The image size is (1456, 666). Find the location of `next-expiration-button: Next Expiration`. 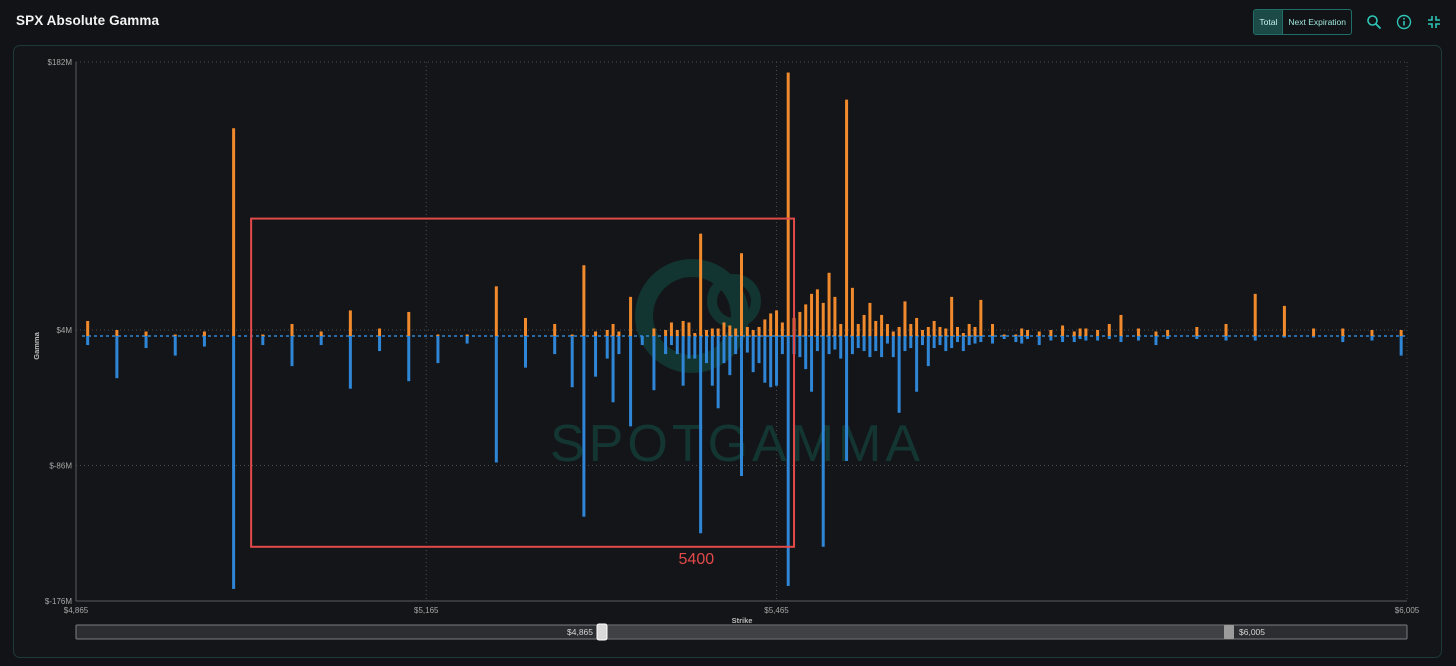

next-expiration-button: Next Expiration is located at coordinates (1317, 22).